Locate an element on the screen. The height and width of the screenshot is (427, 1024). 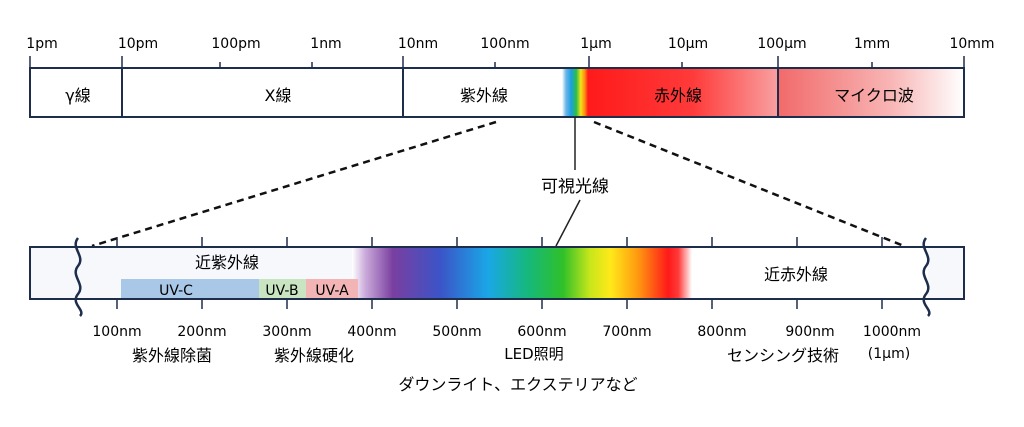
bottom-near-ir-band is located at coordinates (810, 273).